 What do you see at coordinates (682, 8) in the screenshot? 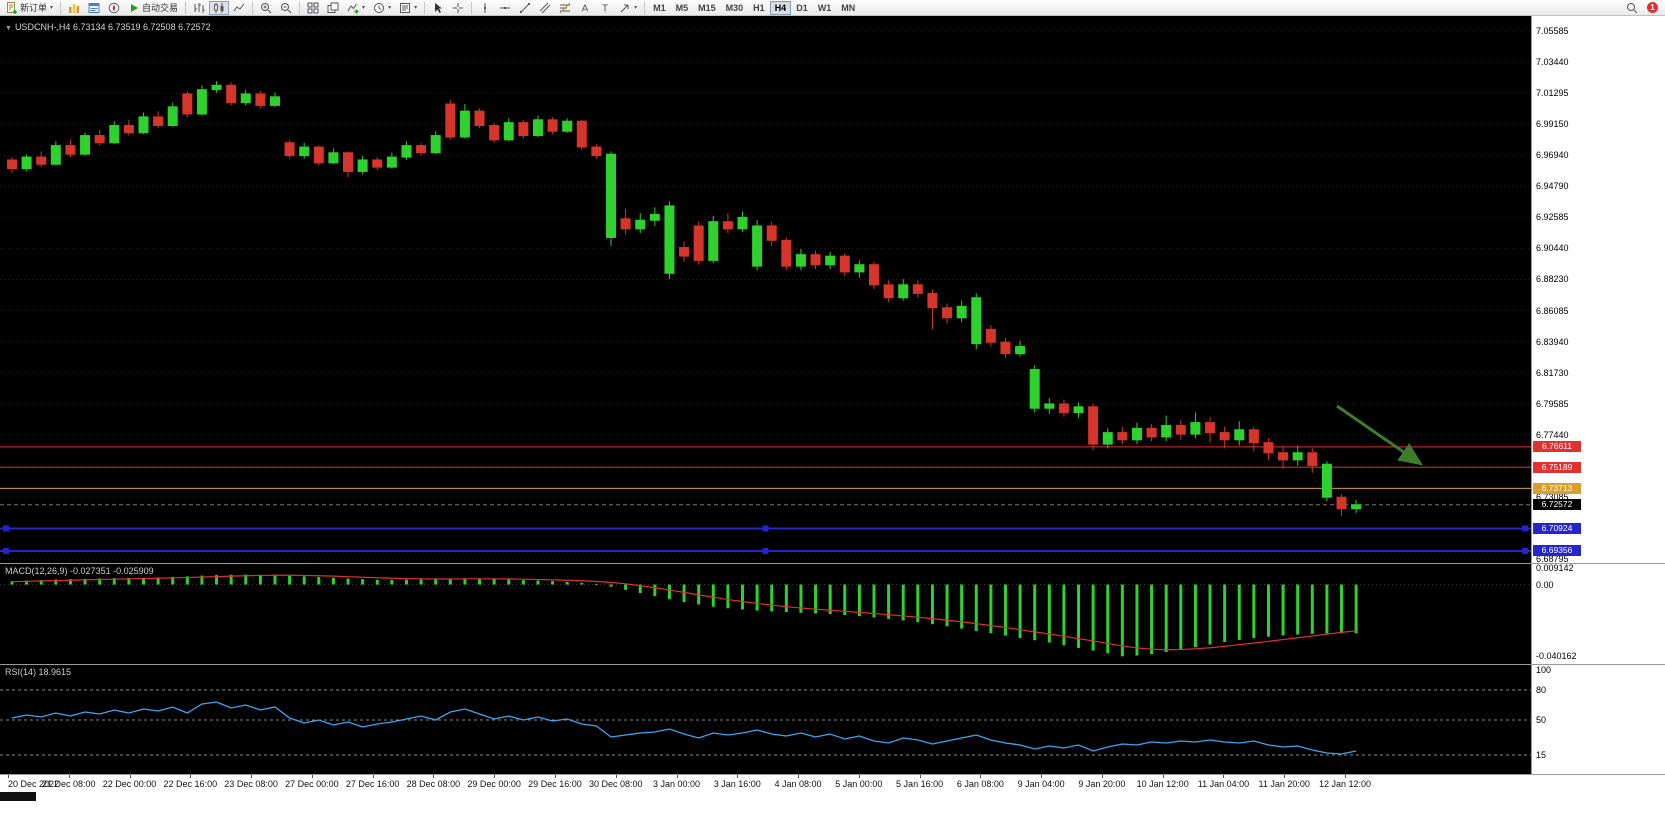
I see `timeframe-button-M5: M5` at bounding box center [682, 8].